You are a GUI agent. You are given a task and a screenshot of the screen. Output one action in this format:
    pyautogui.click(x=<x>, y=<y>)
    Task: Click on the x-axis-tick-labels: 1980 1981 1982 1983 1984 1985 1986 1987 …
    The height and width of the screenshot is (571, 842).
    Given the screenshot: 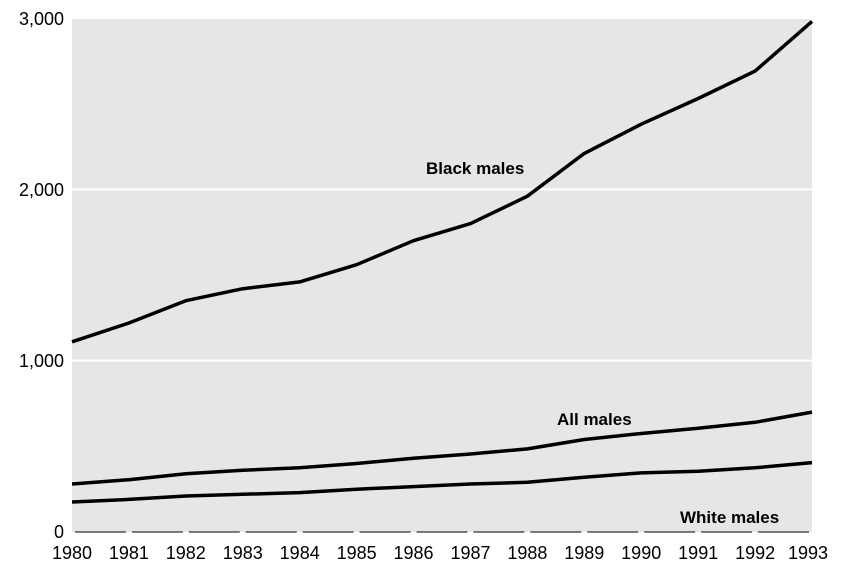 What is the action you would take?
    pyautogui.click(x=440, y=553)
    